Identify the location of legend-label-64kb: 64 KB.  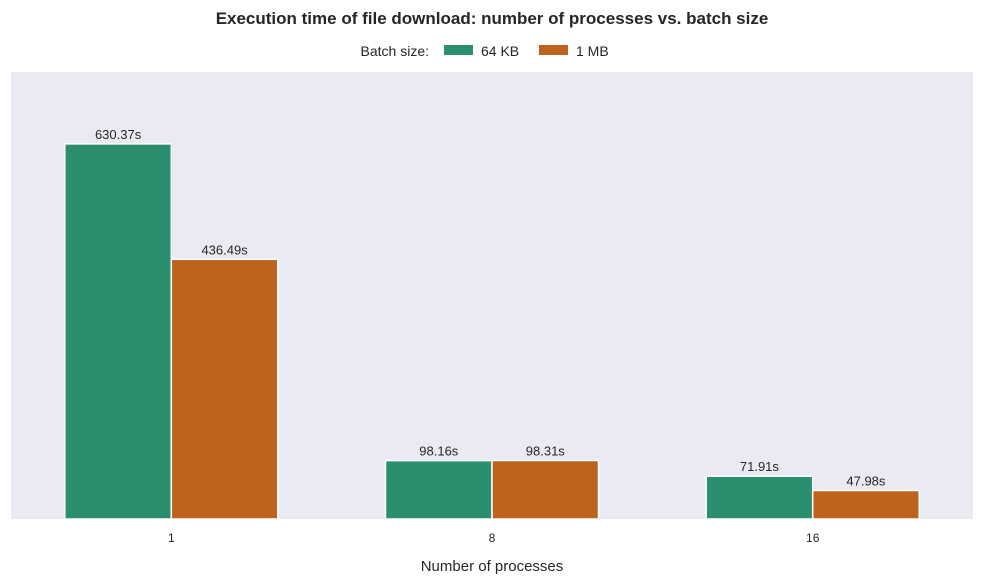
(500, 51).